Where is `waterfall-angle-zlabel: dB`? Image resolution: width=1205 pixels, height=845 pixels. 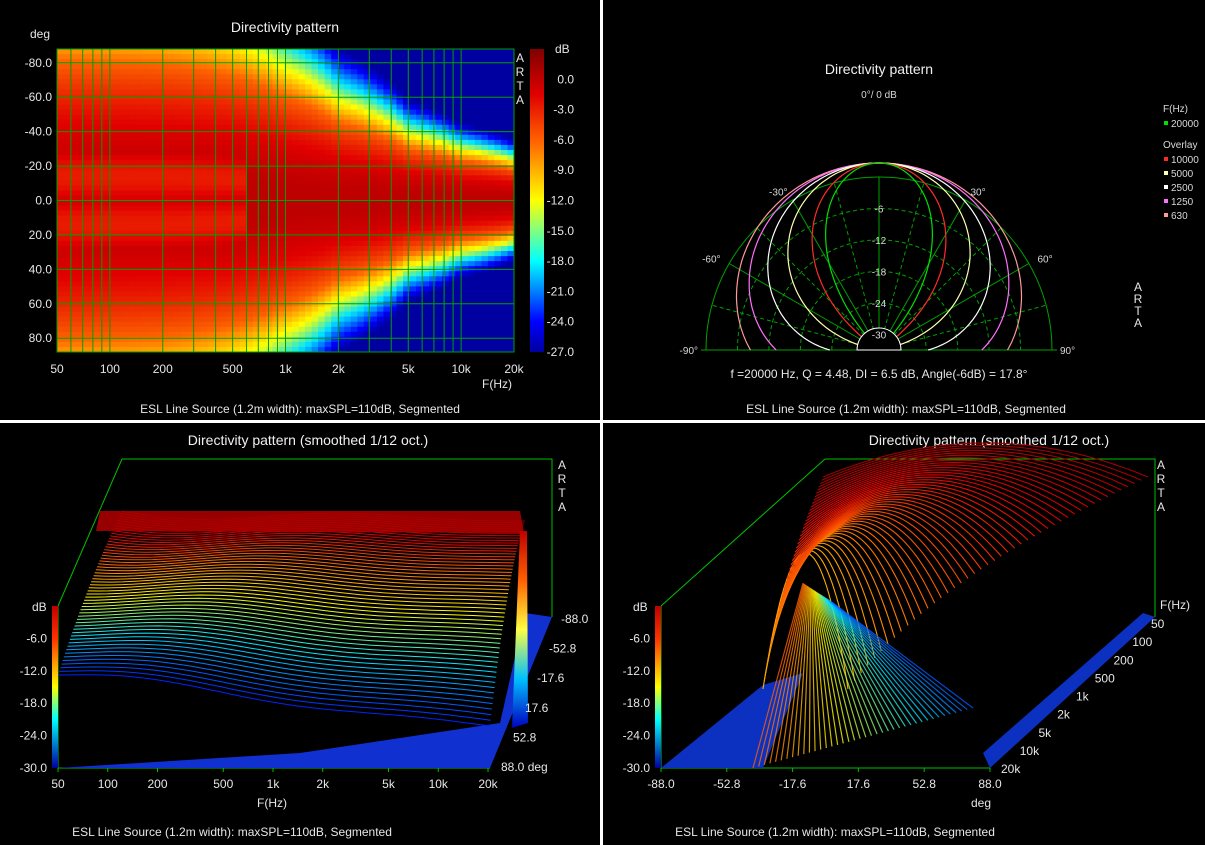 waterfall-angle-zlabel: dB is located at coordinates (640, 607).